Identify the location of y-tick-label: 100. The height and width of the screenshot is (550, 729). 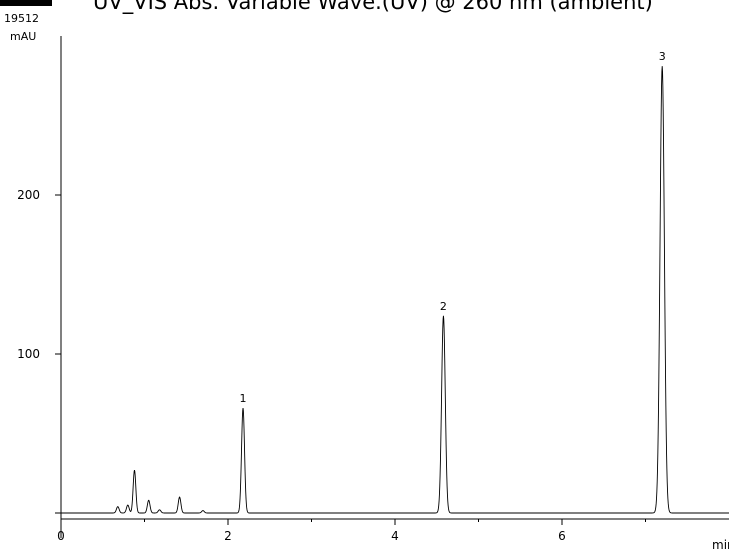
(28, 354).